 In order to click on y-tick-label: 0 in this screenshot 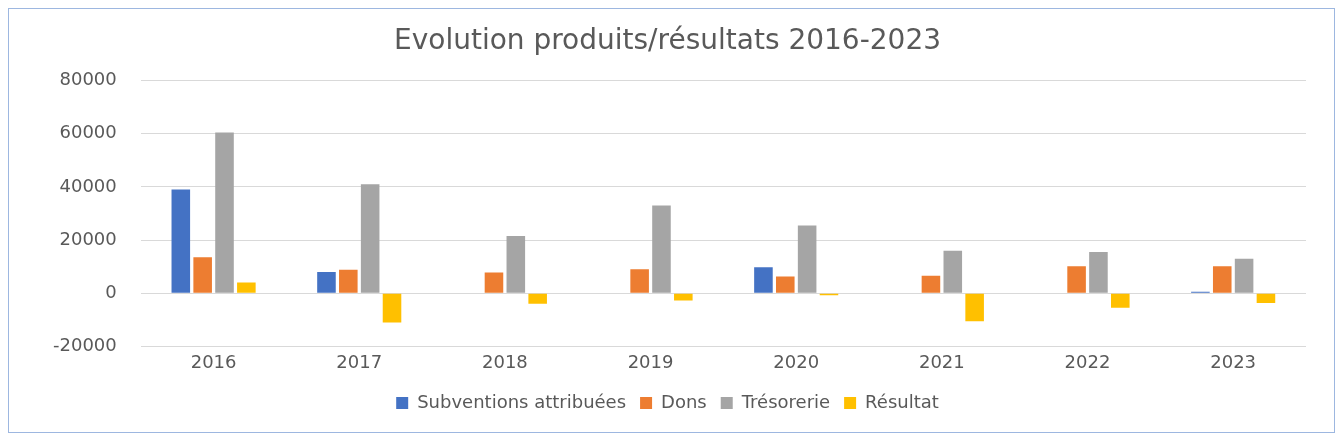, I will do `click(111, 291)`.